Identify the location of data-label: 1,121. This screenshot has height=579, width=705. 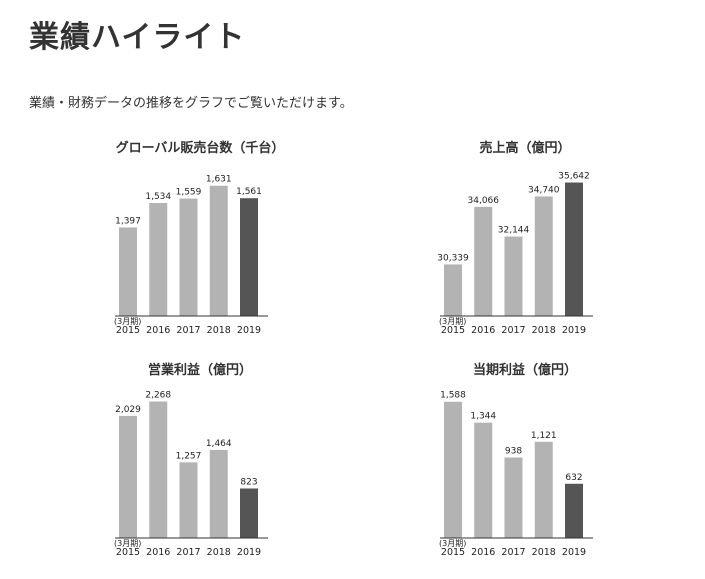
(544, 436).